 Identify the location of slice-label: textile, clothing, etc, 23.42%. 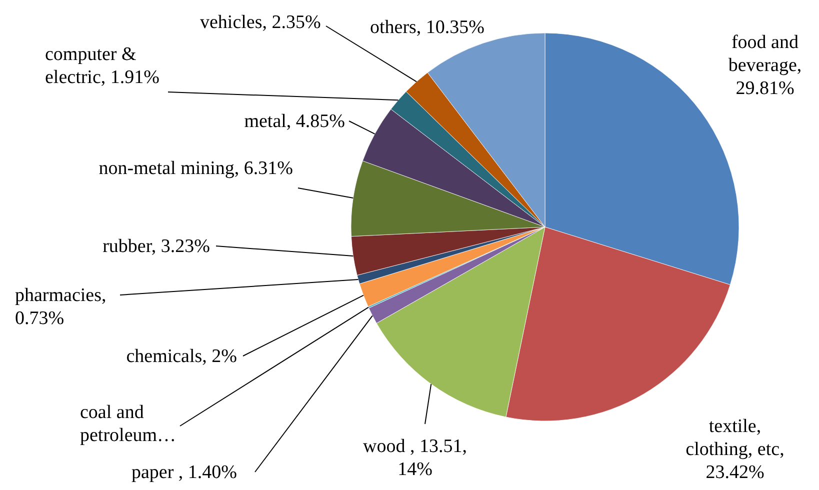
(735, 449).